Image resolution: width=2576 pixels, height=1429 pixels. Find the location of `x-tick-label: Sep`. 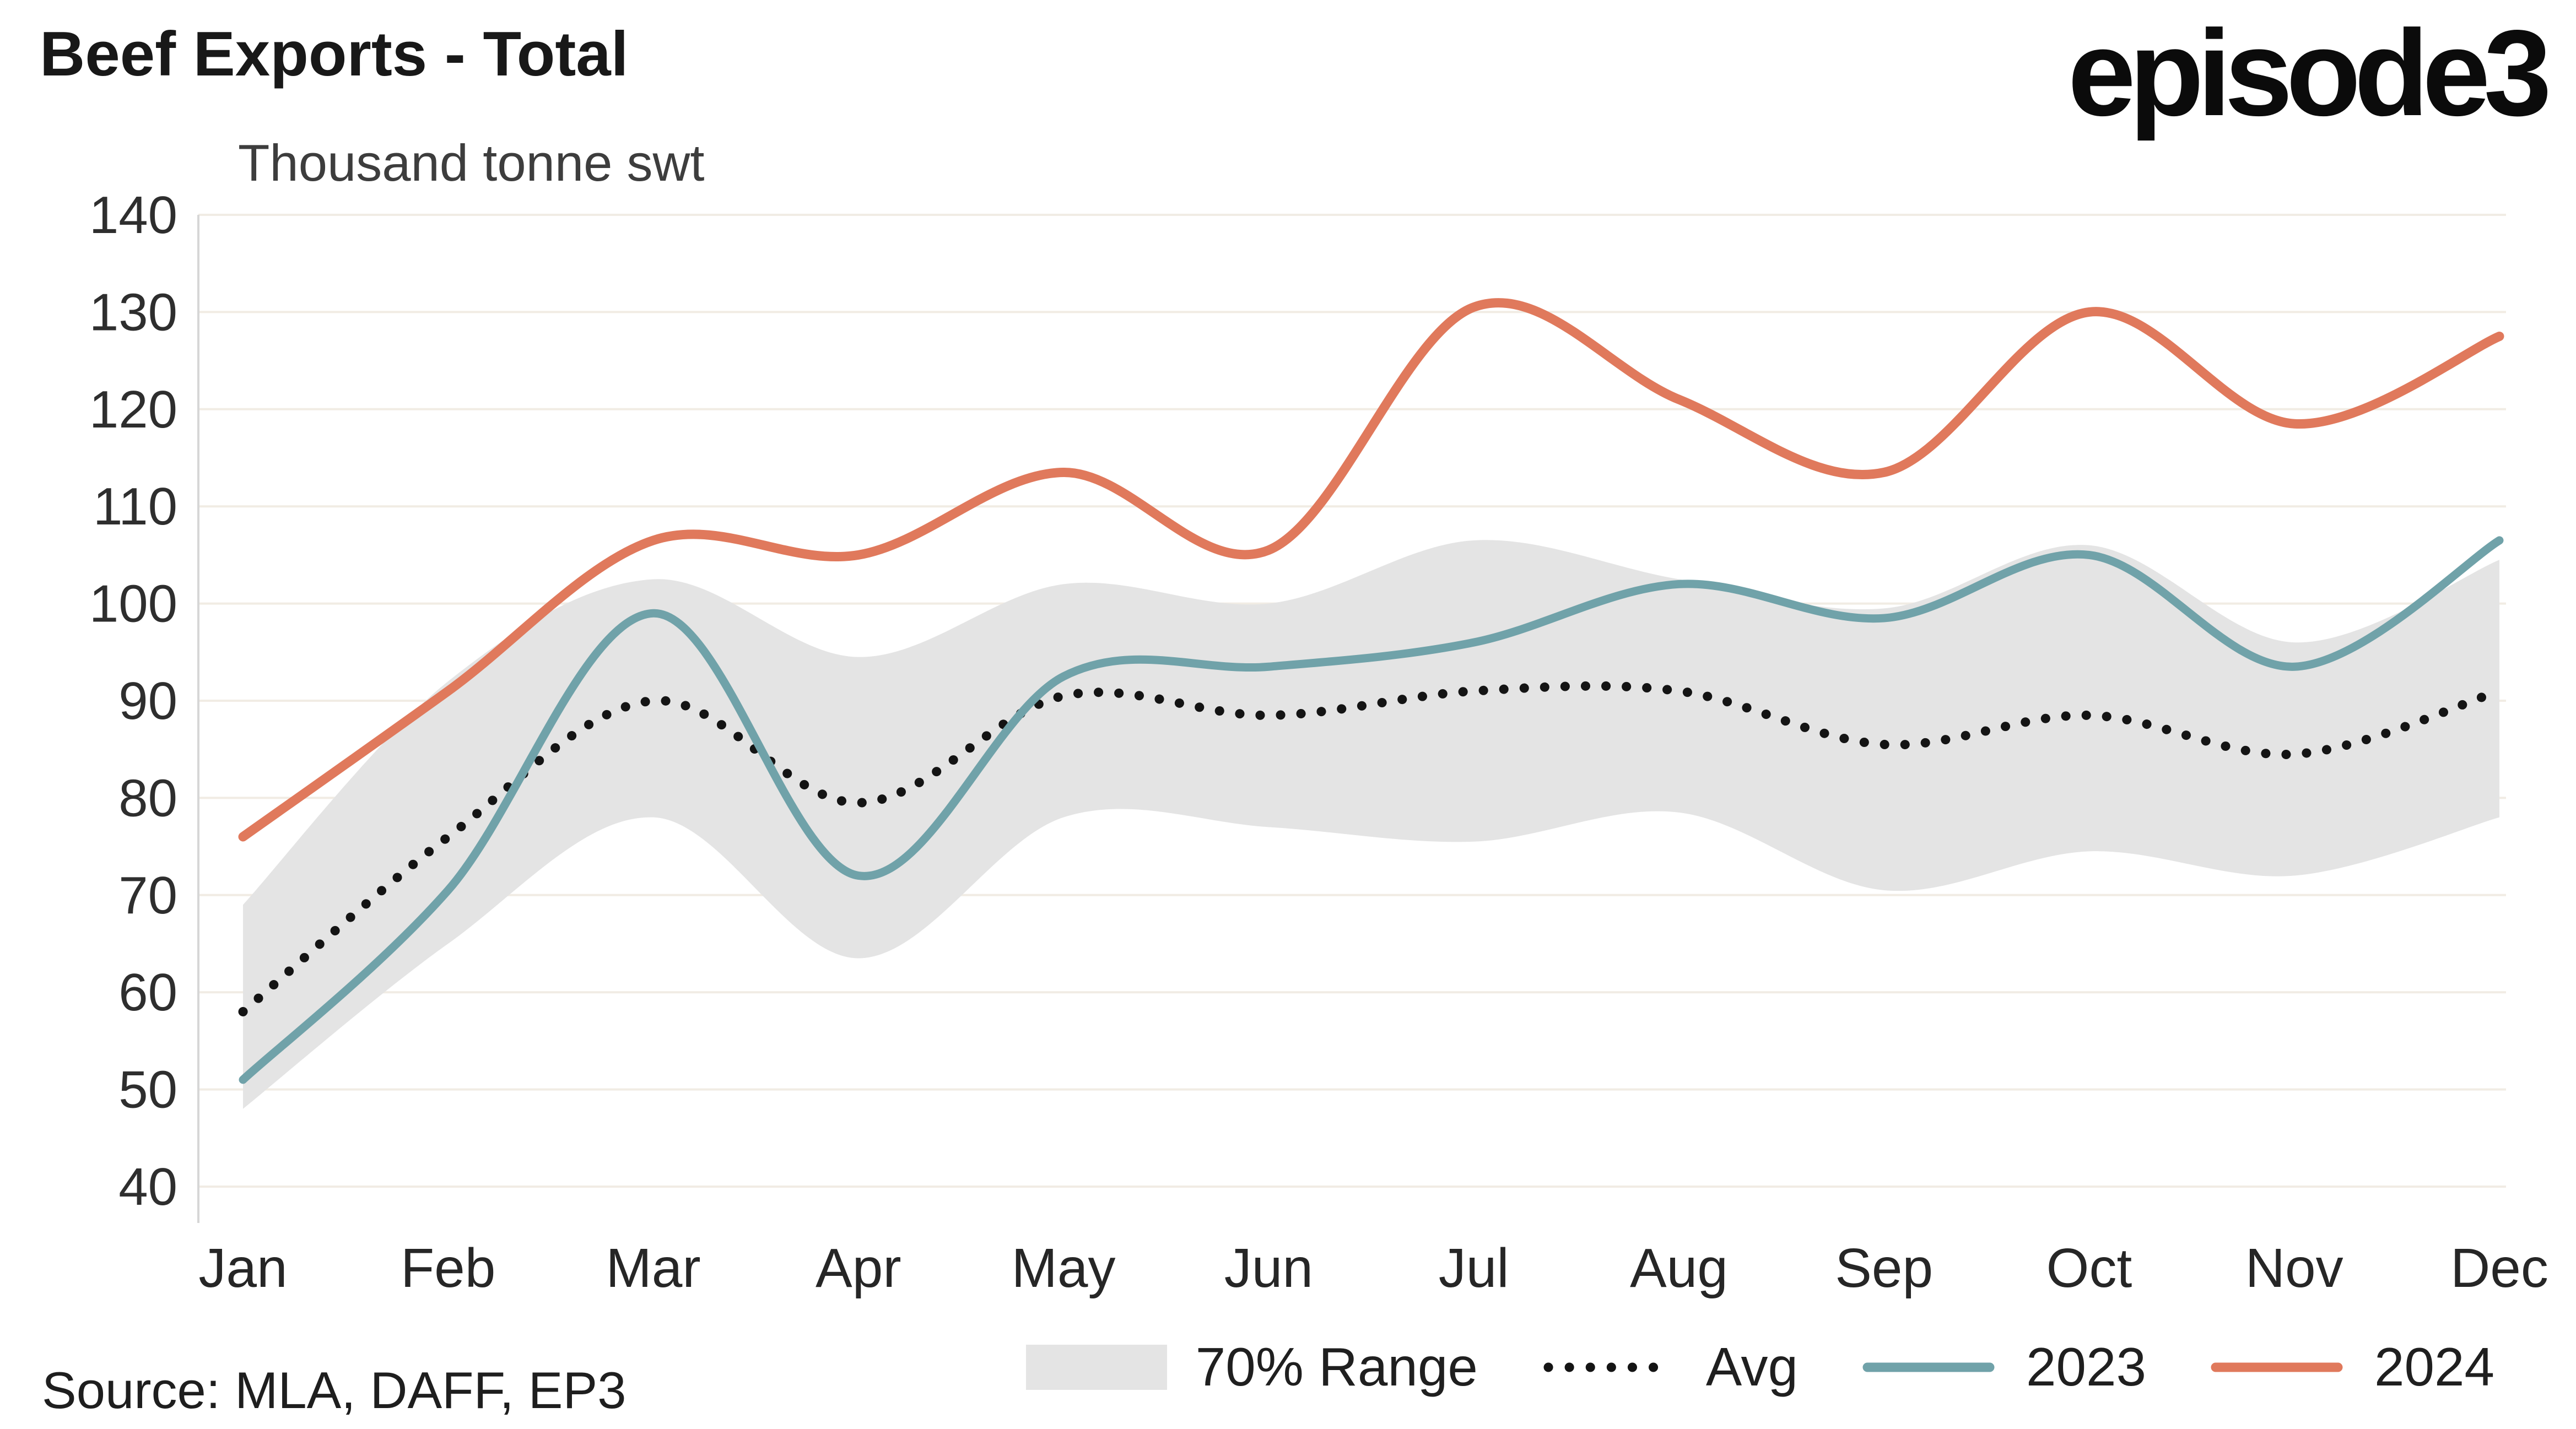

x-tick-label: Sep is located at coordinates (1884, 1268).